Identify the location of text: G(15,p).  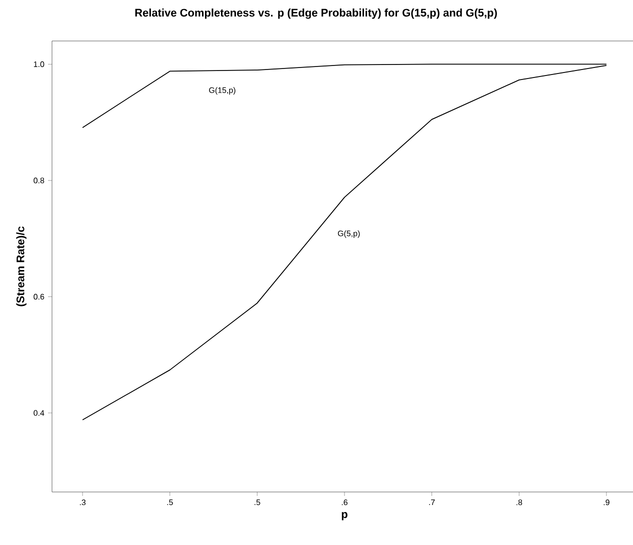
(222, 91).